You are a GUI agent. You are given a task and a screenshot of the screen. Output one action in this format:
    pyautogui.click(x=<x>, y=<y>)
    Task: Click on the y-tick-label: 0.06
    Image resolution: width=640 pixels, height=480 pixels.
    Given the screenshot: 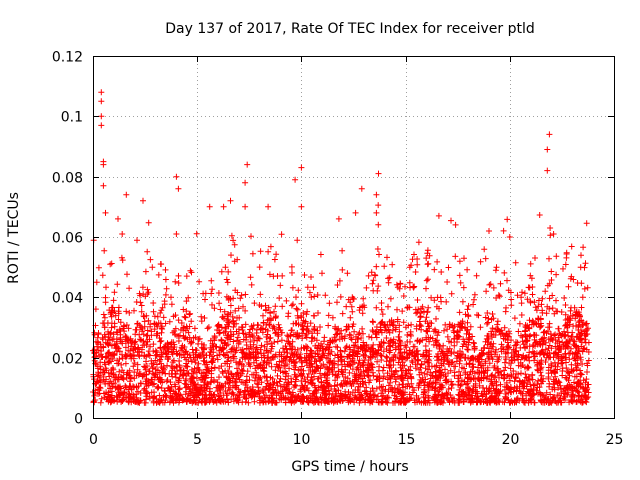 What is the action you would take?
    pyautogui.click(x=67, y=239)
    